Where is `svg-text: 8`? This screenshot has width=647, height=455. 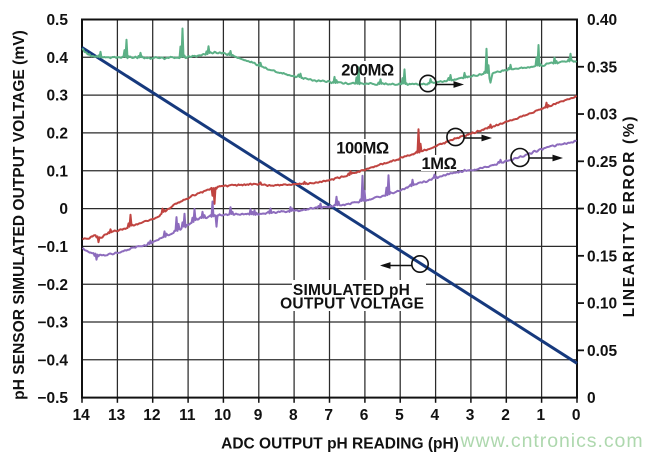 svg-text: 8 is located at coordinates (293, 415).